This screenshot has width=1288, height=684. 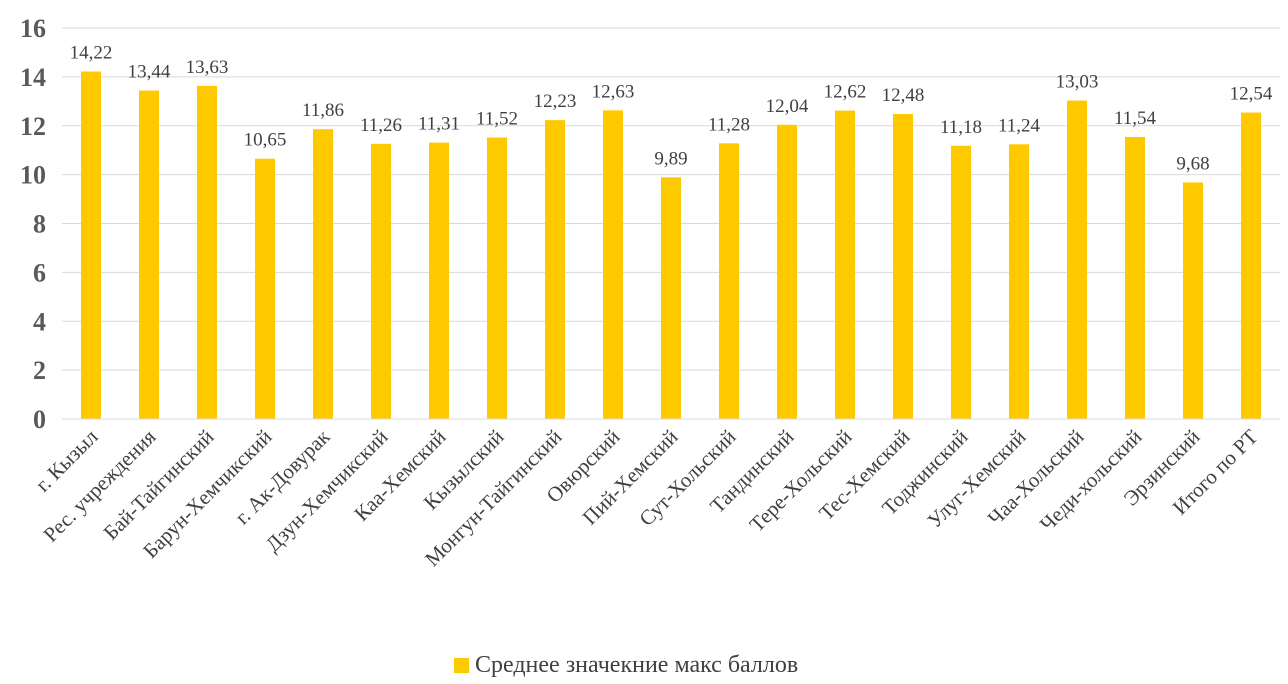 I want to click on data-label: 11,26, so click(x=381, y=125).